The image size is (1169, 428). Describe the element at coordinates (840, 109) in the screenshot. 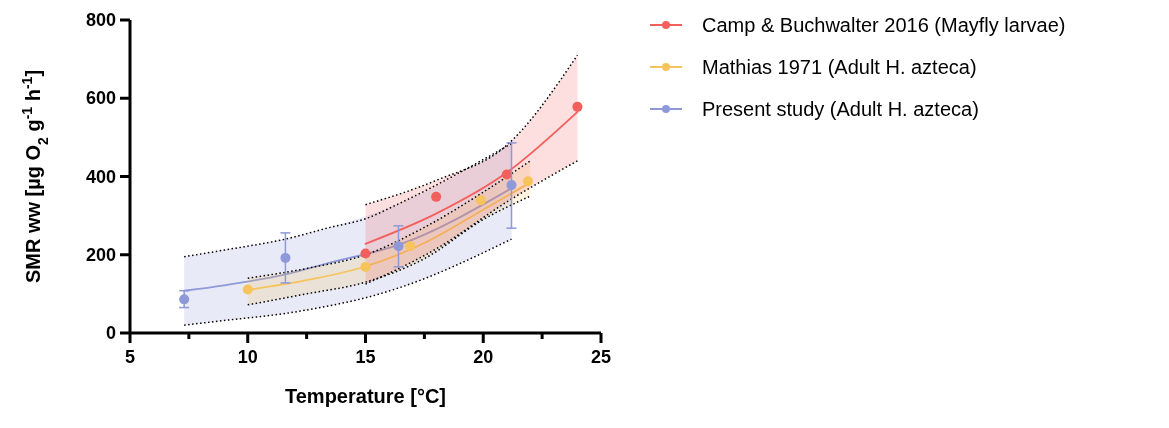

I see `legend-label: Present study (Adult H. azteca)` at that location.